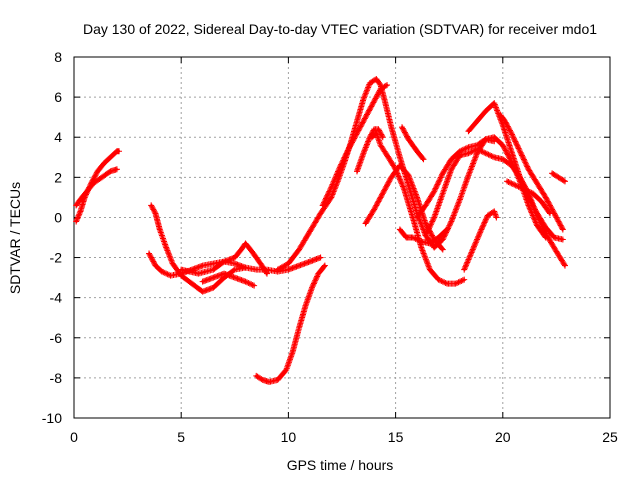 The height and width of the screenshot is (480, 640). What do you see at coordinates (58, 177) in the screenshot?
I see `y-tick-label: 2` at bounding box center [58, 177].